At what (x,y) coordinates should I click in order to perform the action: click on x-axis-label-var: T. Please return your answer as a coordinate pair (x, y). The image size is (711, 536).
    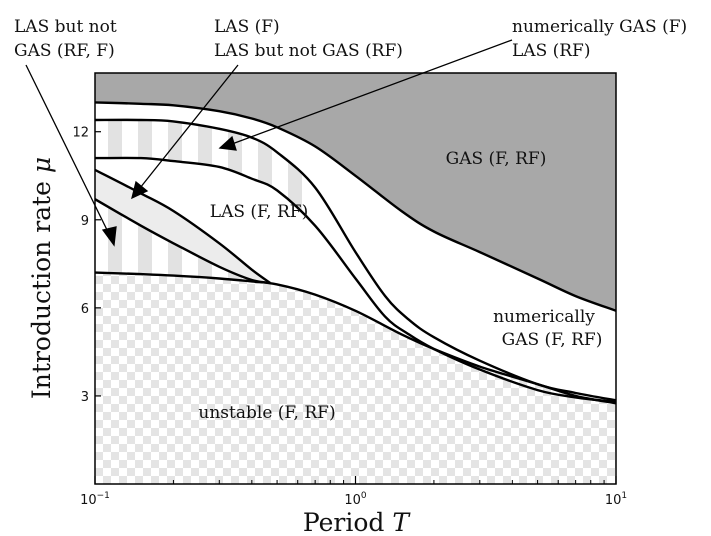
    Looking at the image, I should click on (401, 522).